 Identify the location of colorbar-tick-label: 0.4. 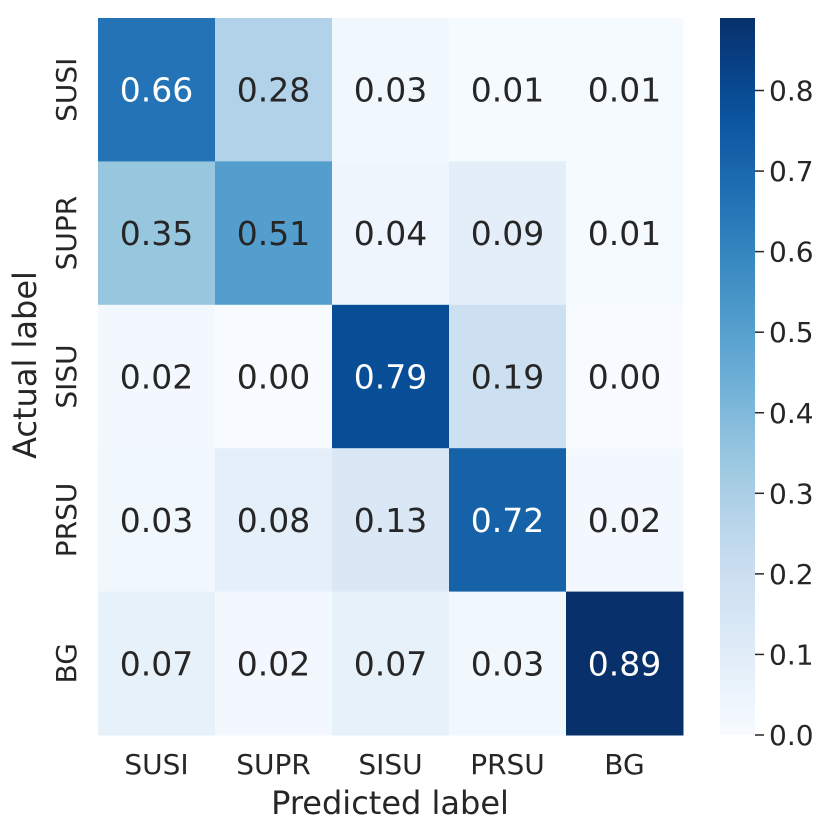
(791, 413).